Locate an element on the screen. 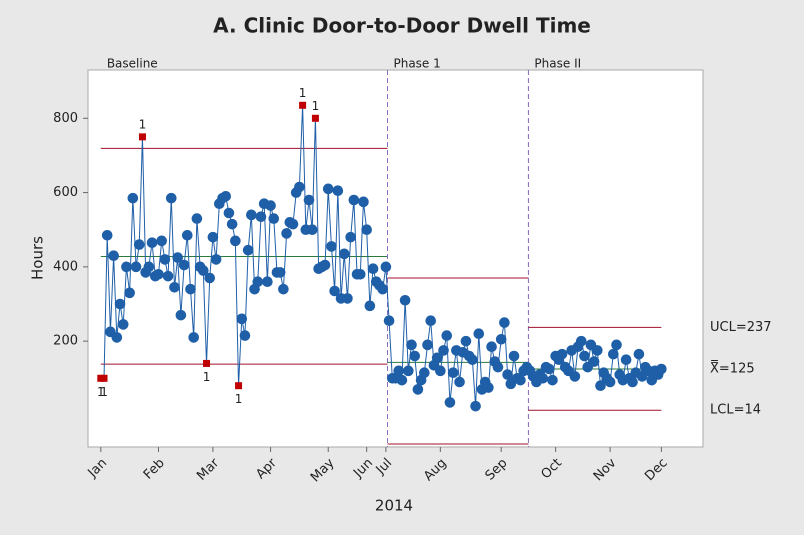 This screenshot has height=535, width=804. y-tick-label: 600 is located at coordinates (65, 192).